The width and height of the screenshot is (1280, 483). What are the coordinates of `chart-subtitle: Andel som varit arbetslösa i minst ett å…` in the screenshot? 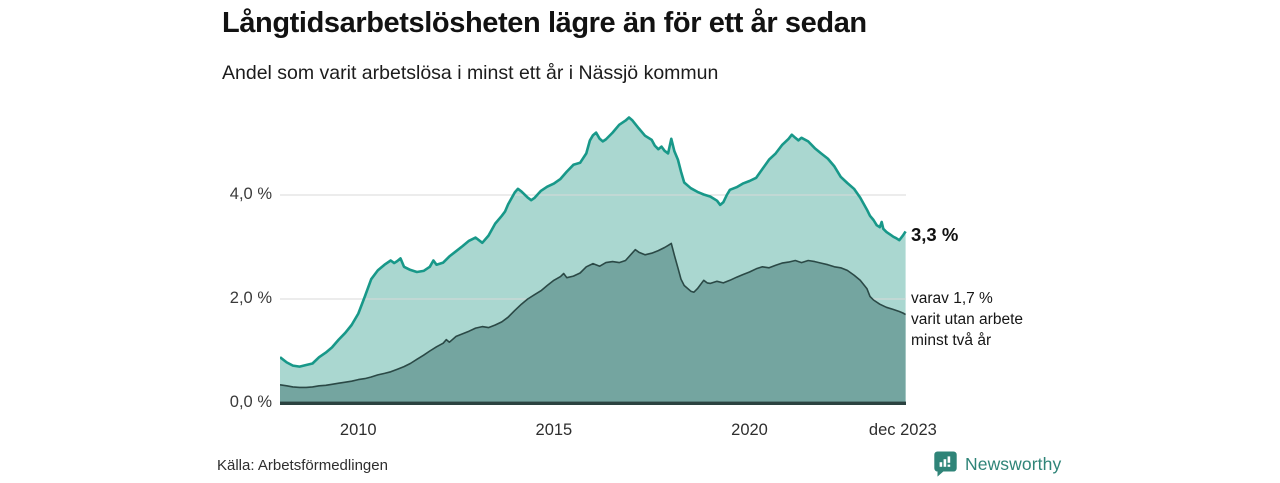 It's located at (470, 73).